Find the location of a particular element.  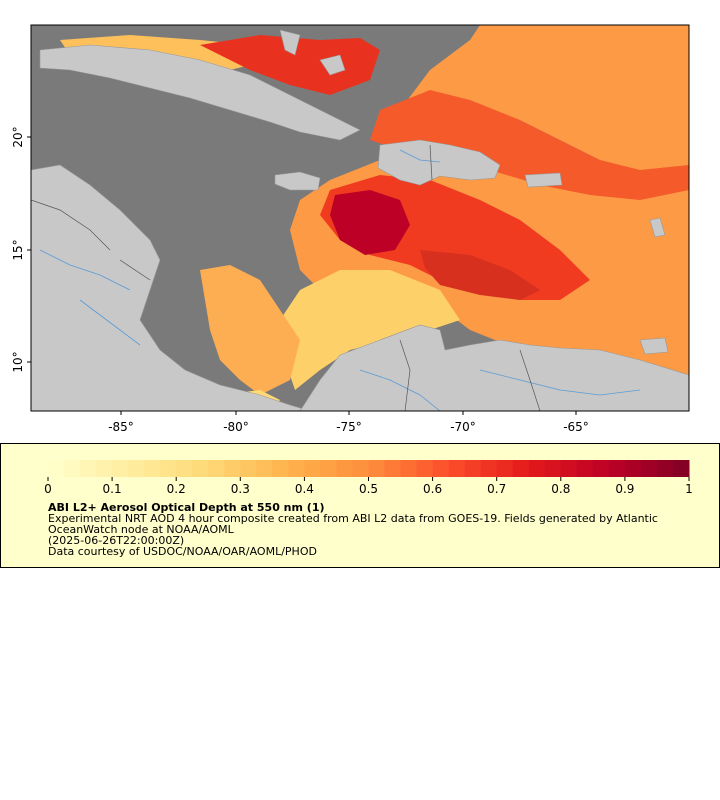

land-central-america is located at coordinates (171, 287).